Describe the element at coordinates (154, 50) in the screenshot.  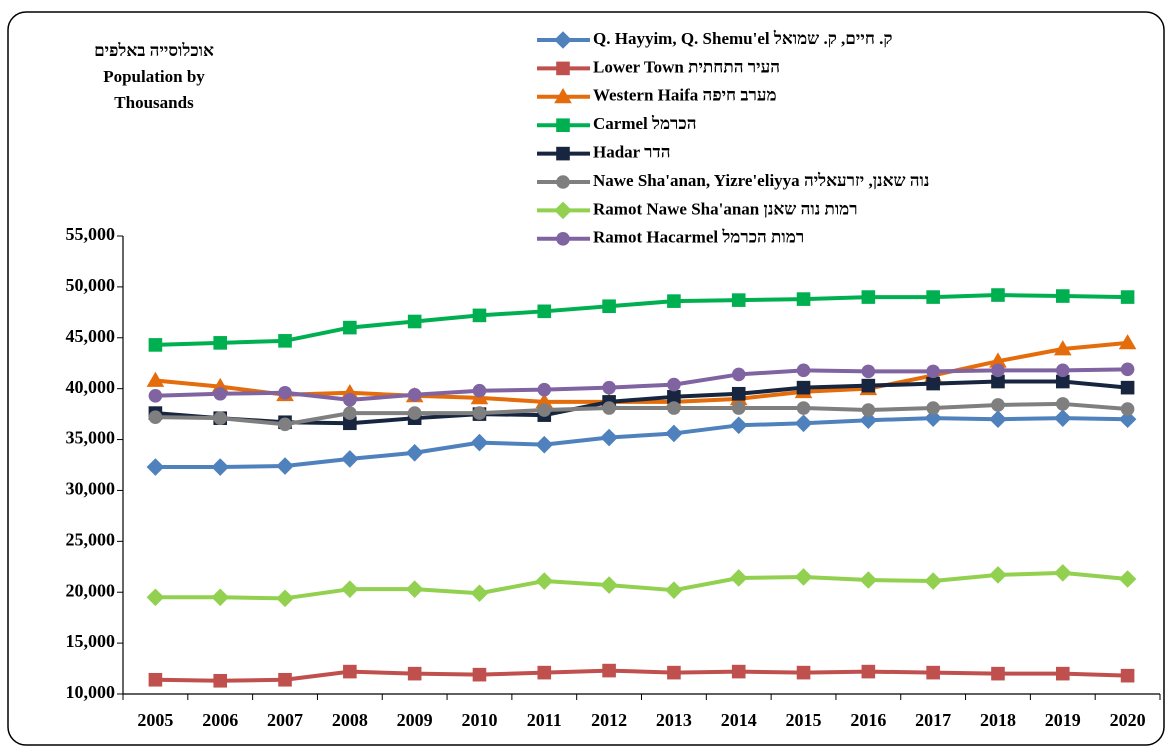
I see `chart-title: אוכלוסייה באלפים` at that location.